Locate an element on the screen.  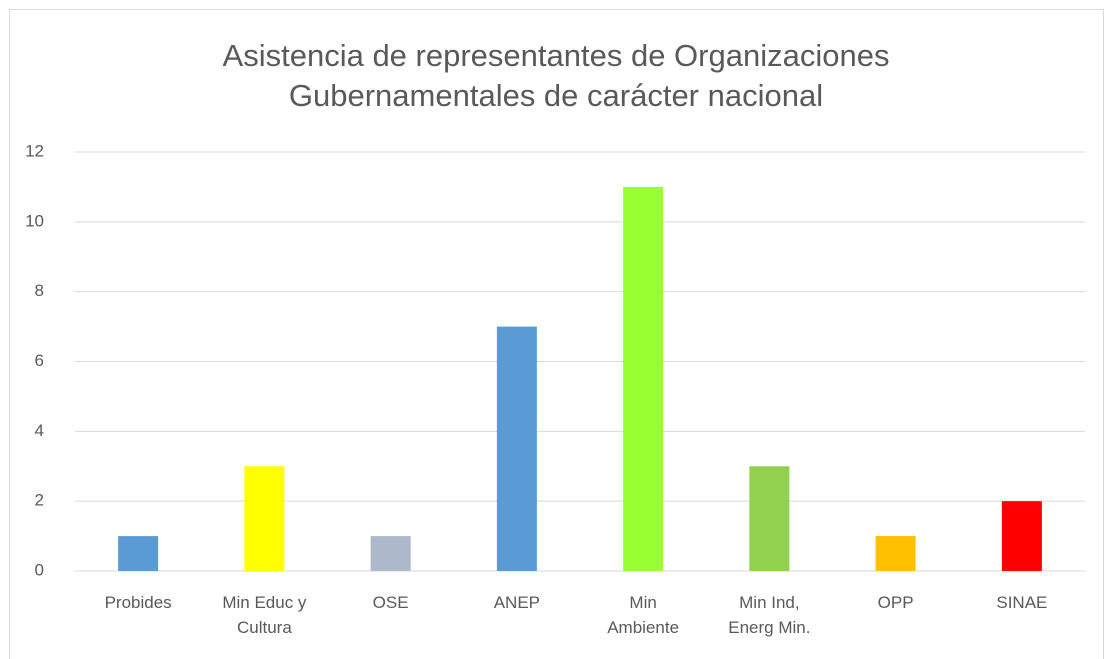
y-tick-label: 4 is located at coordinates (39, 430).